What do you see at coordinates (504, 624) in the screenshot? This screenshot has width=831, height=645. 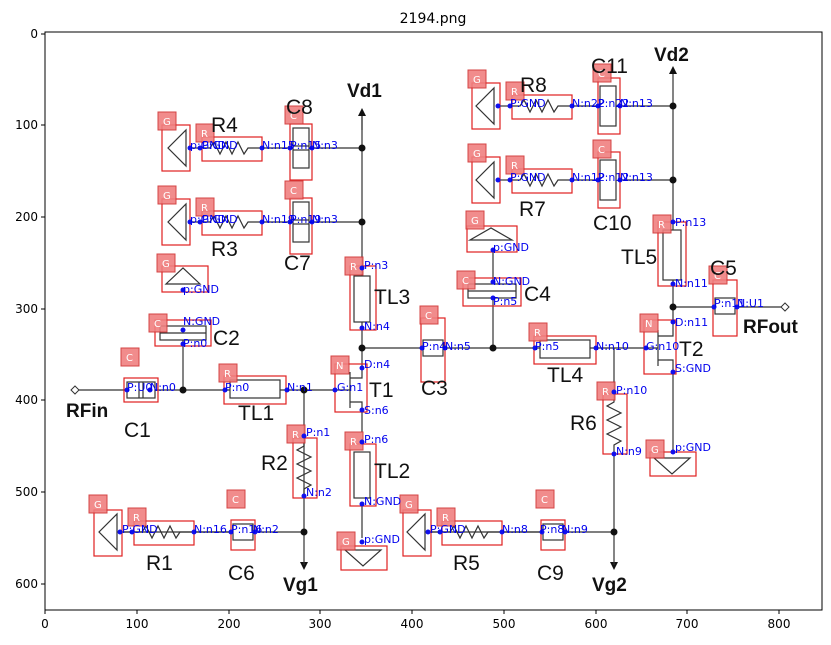 I see `x-tick-label: 500` at bounding box center [504, 624].